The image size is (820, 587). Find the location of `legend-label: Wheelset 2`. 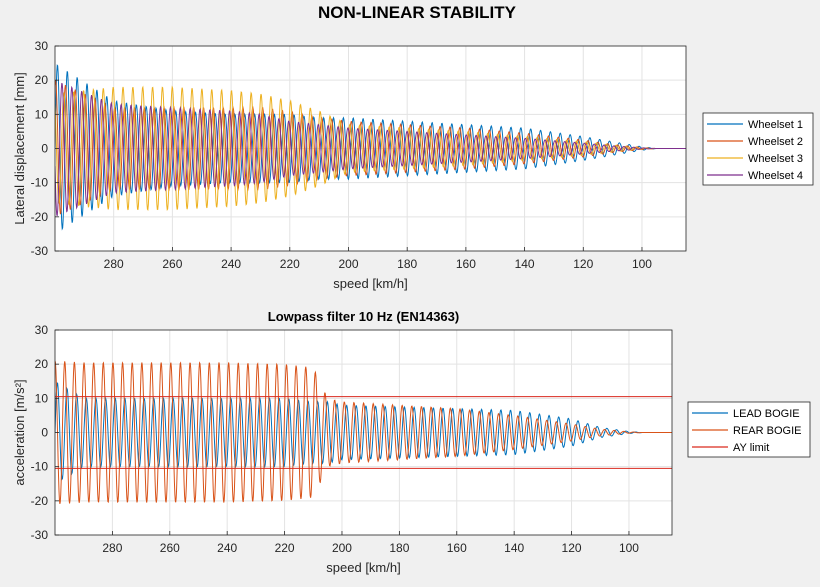

legend-label: Wheelset 2 is located at coordinates (775, 142).